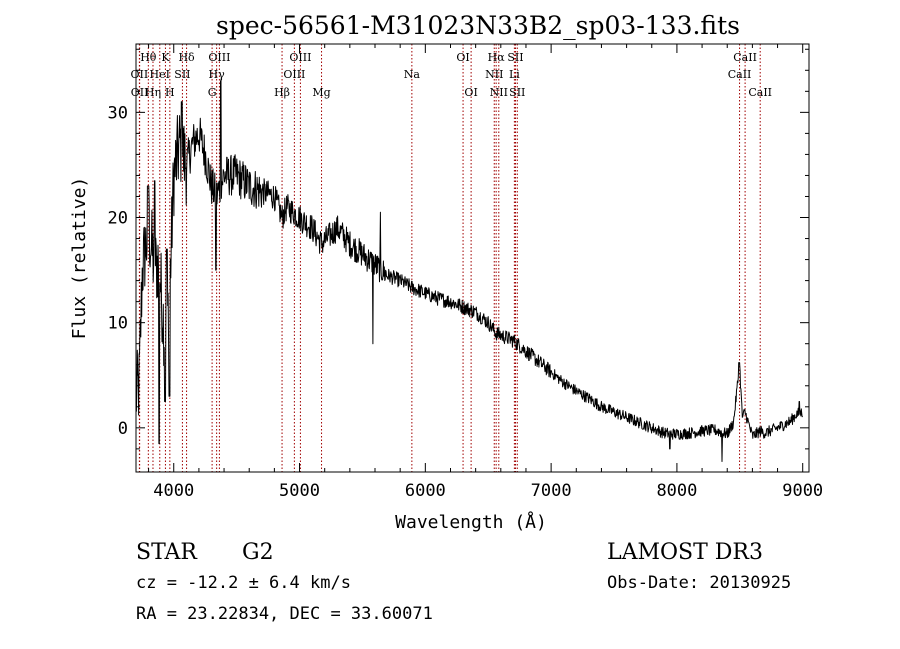  I want to click on observation-date: Obs-Date: 20130925, so click(699, 583).